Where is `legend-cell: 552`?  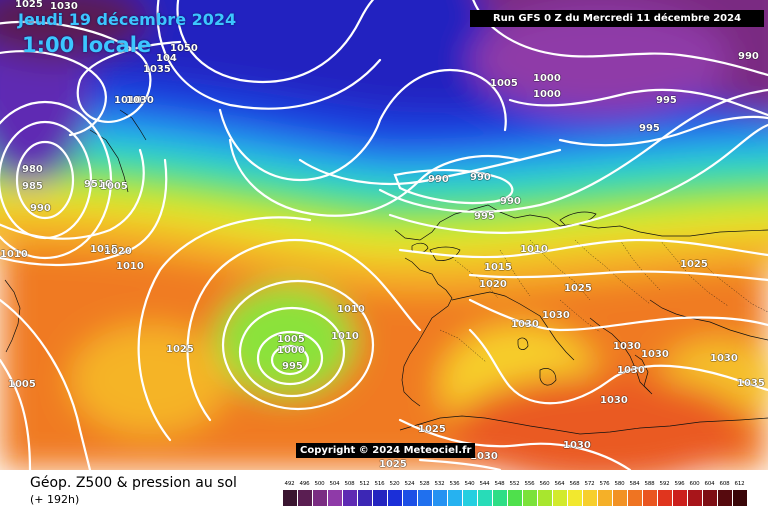
legend-cell: 552 is located at coordinates (514, 493).